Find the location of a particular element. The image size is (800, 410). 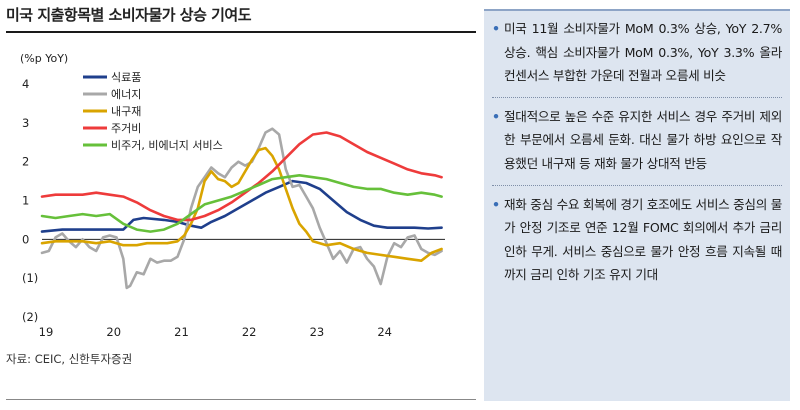

y-tick-label: 2 is located at coordinates (25, 162).